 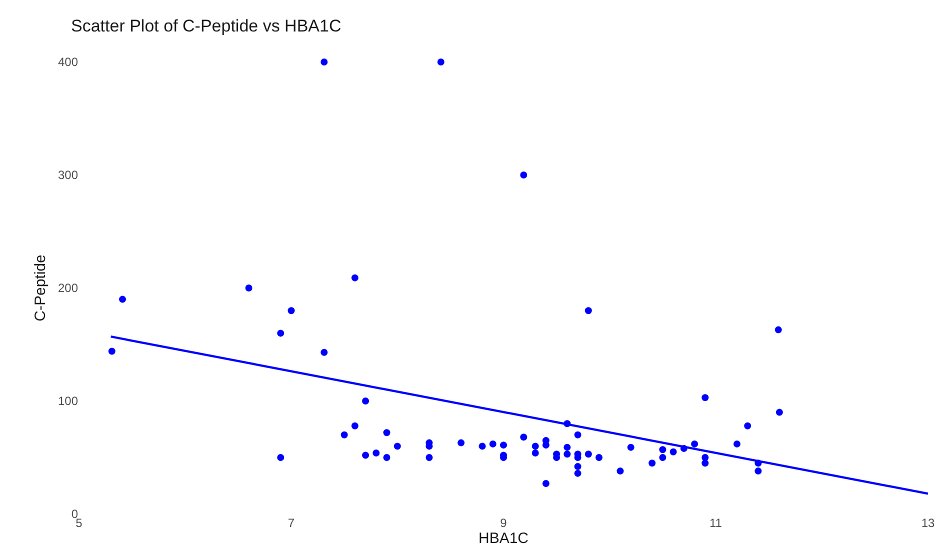 What do you see at coordinates (928, 523) in the screenshot?
I see `x-tick-label: 13` at bounding box center [928, 523].